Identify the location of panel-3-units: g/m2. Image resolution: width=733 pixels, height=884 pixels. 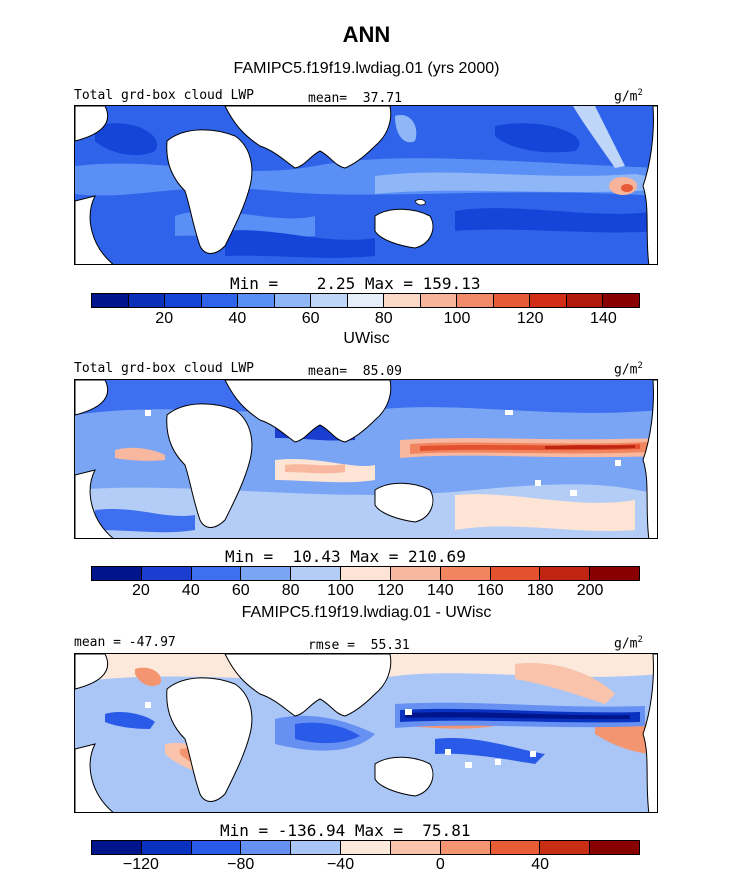
(628, 643).